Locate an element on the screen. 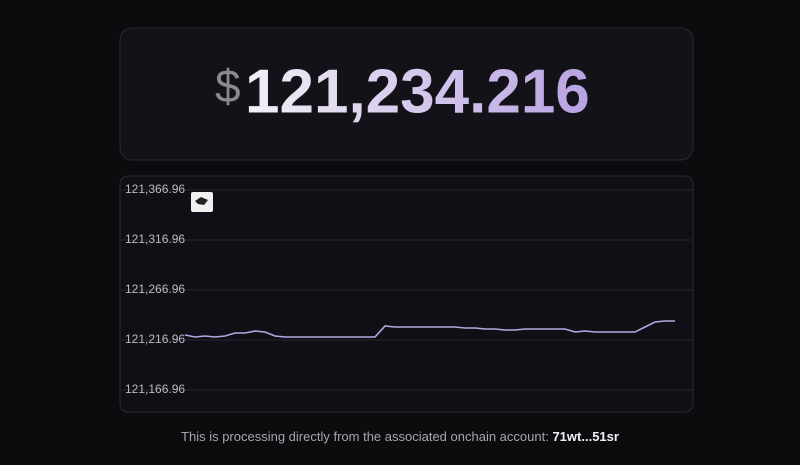 The height and width of the screenshot is (465, 800). account-id: 71wt...51sr is located at coordinates (585, 436).